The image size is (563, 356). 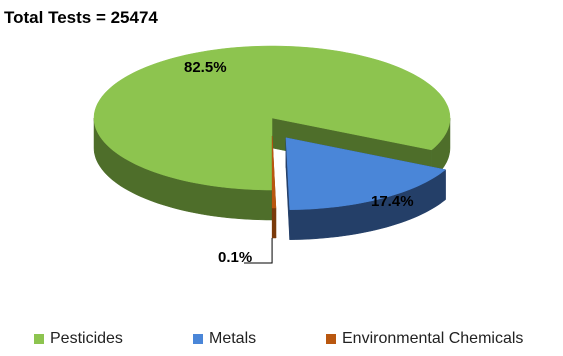 What do you see at coordinates (39, 339) in the screenshot?
I see `legend-swatch-pesticides` at bounding box center [39, 339].